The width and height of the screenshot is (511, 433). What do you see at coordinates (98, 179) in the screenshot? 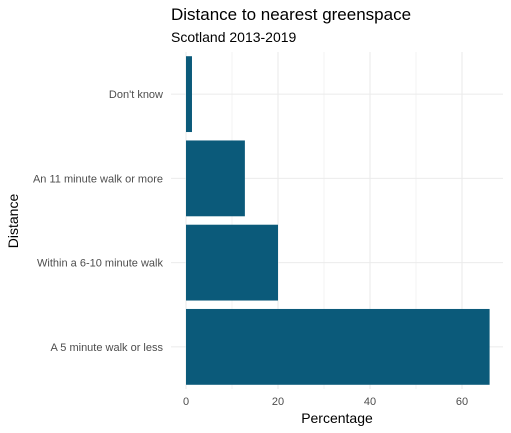
I see `y-tick-label: An 11 minute walk or more` at bounding box center [98, 179].